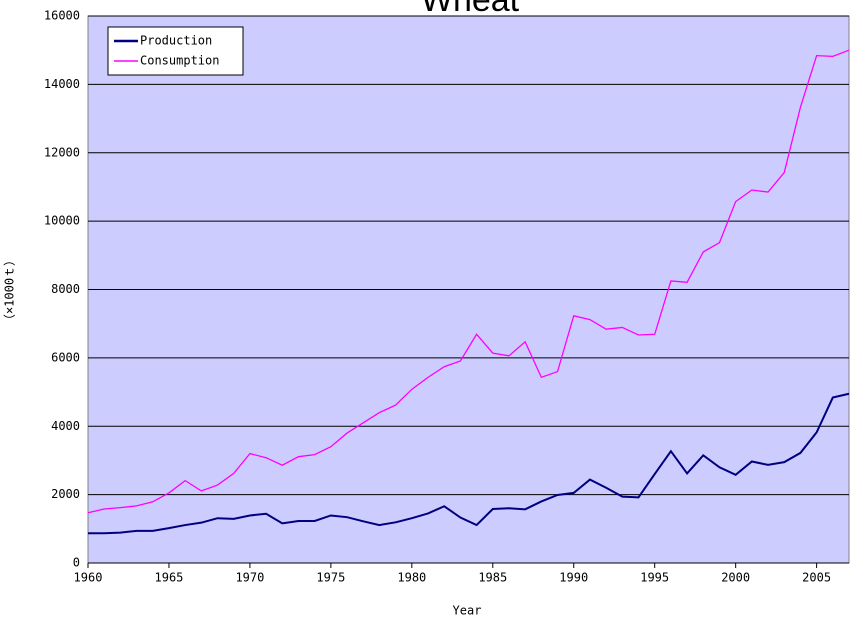  I want to click on x-tick-label: 1990, so click(573, 578).